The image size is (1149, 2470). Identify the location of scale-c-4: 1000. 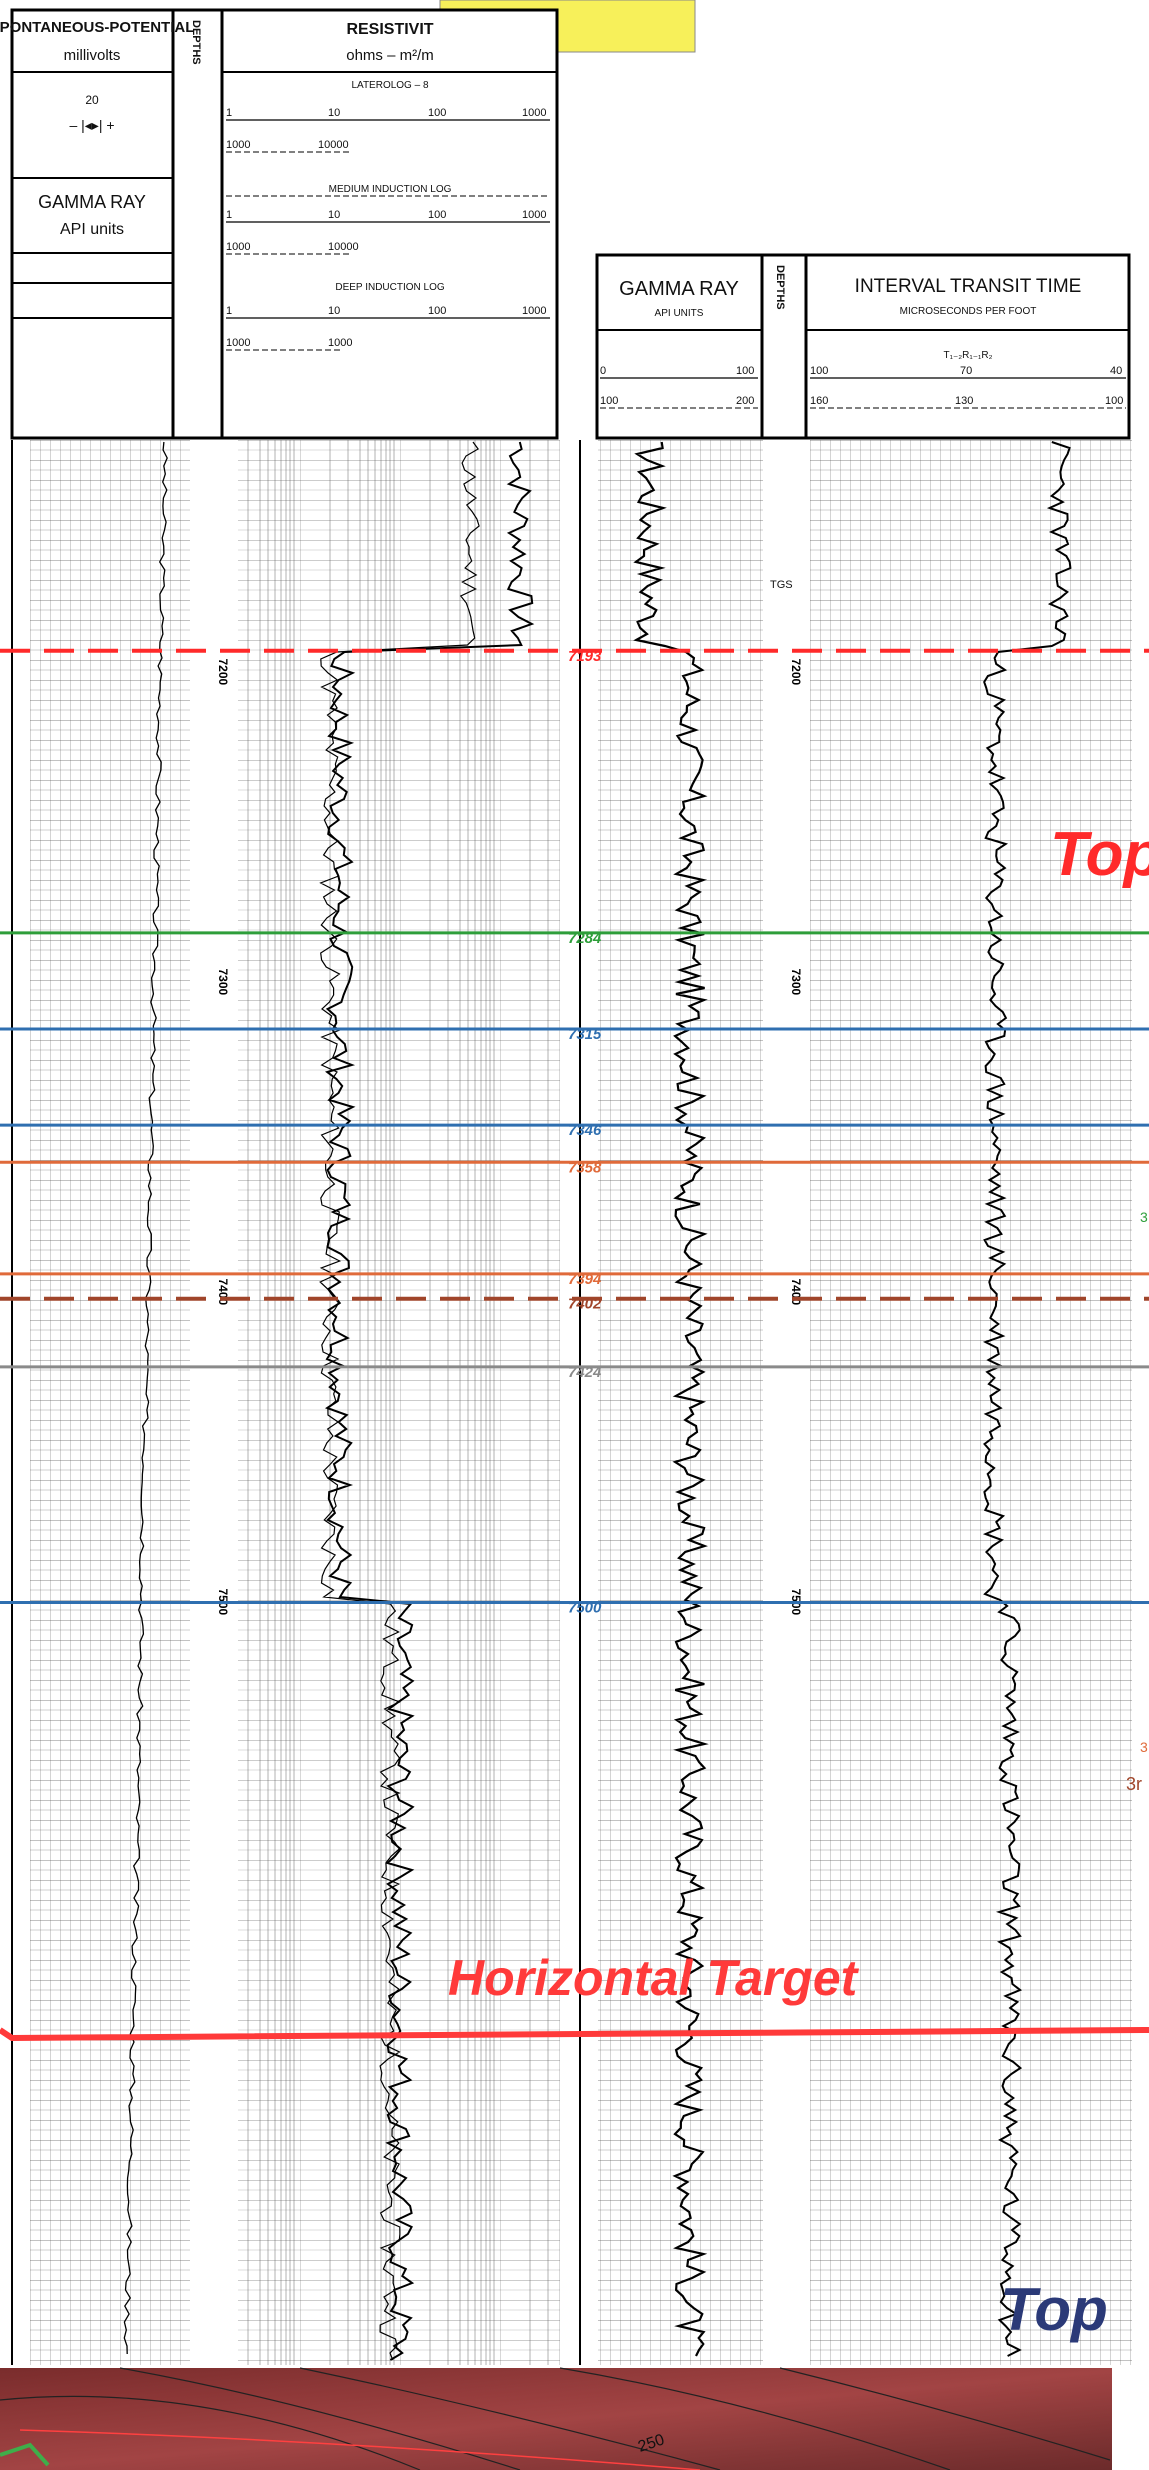
(534, 311).